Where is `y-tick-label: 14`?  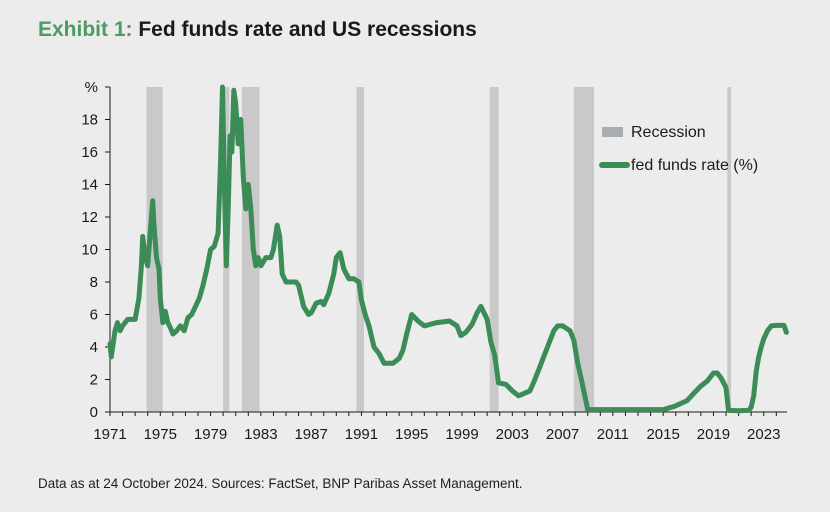
y-tick-label: 14 is located at coordinates (89, 185).